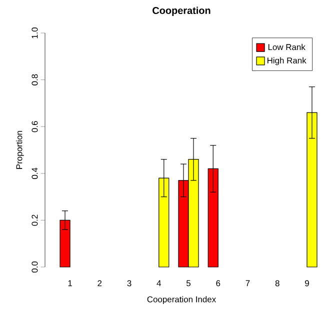 The image size is (322, 322). What do you see at coordinates (35, 80) in the screenshot?
I see `y-tick-label: 0.8` at bounding box center [35, 80].